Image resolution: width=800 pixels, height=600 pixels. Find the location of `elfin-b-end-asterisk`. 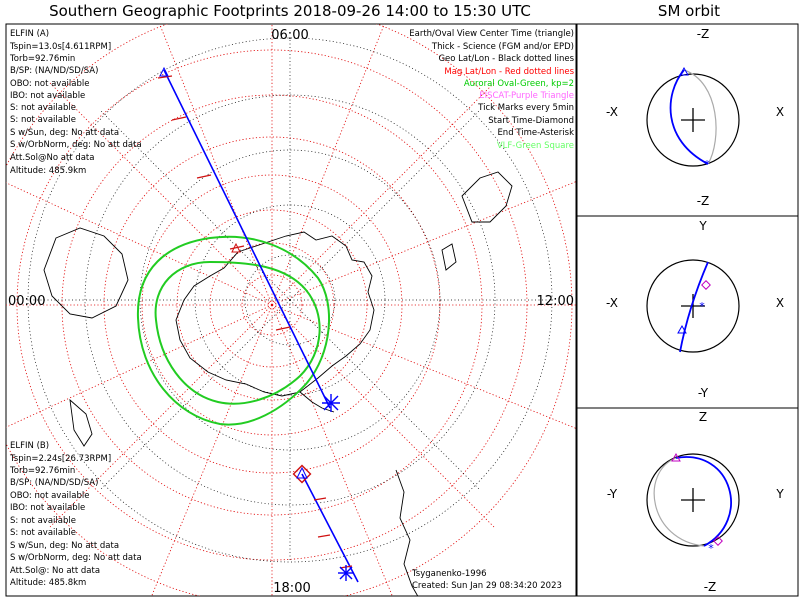

elfin-b-end-asterisk is located at coordinates (346, 573).